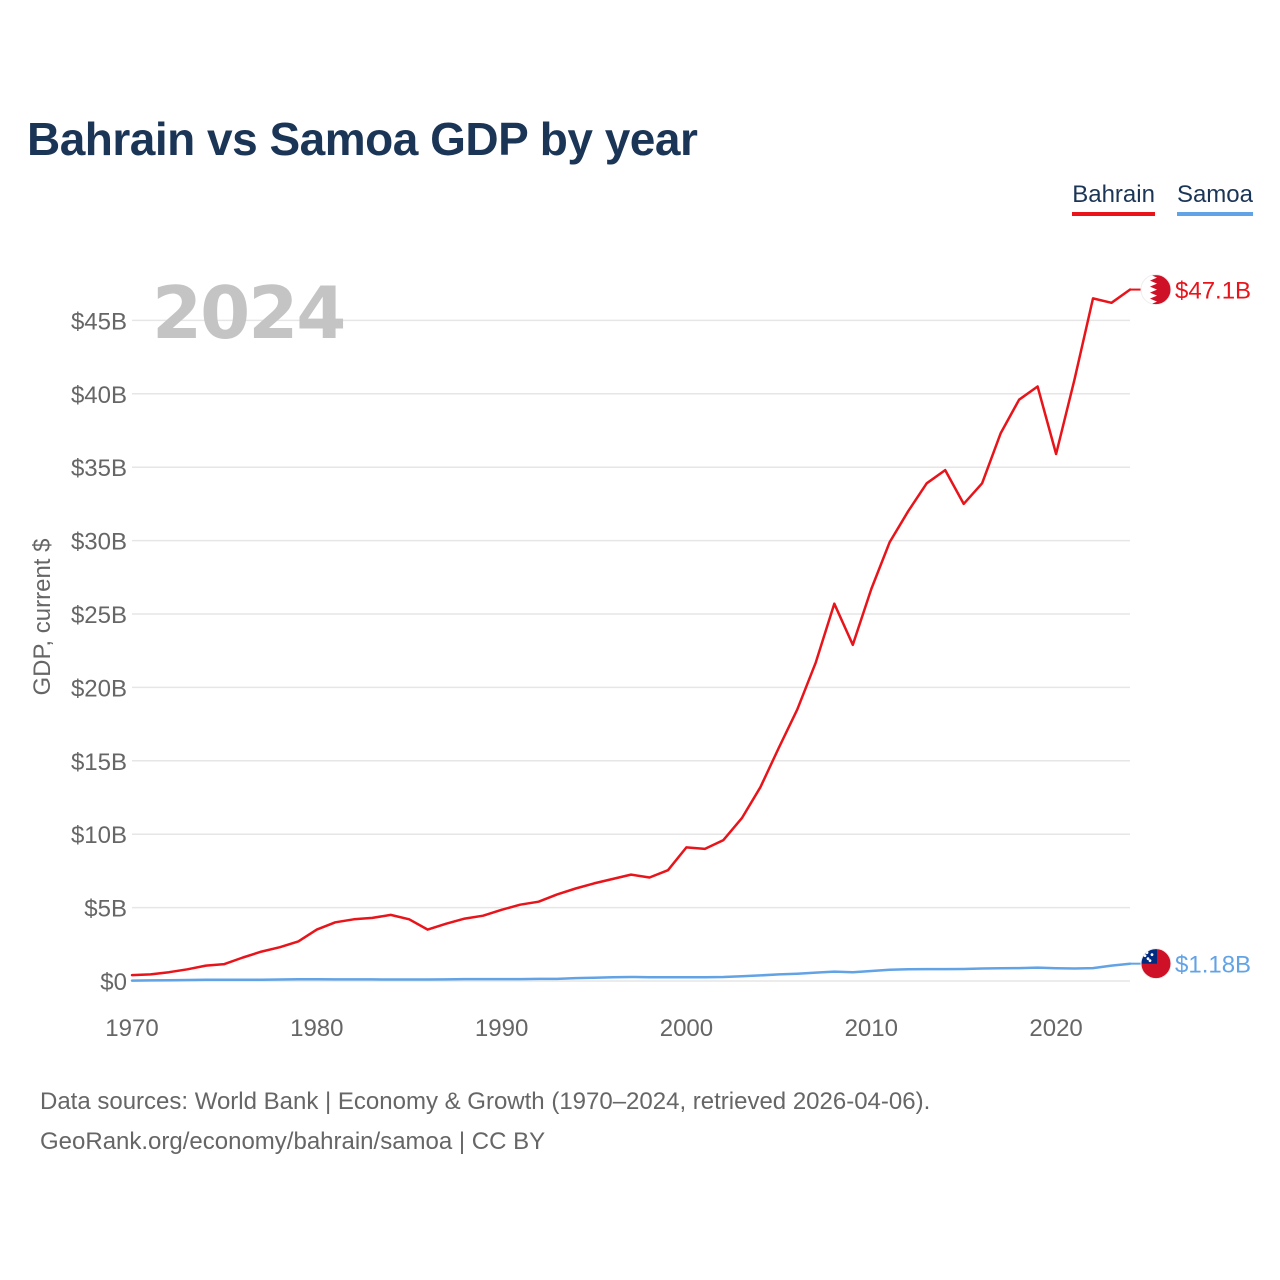 Image resolution: width=1280 pixels, height=1280 pixels. I want to click on legend-item-bahrain: Bahrain, so click(1113, 199).